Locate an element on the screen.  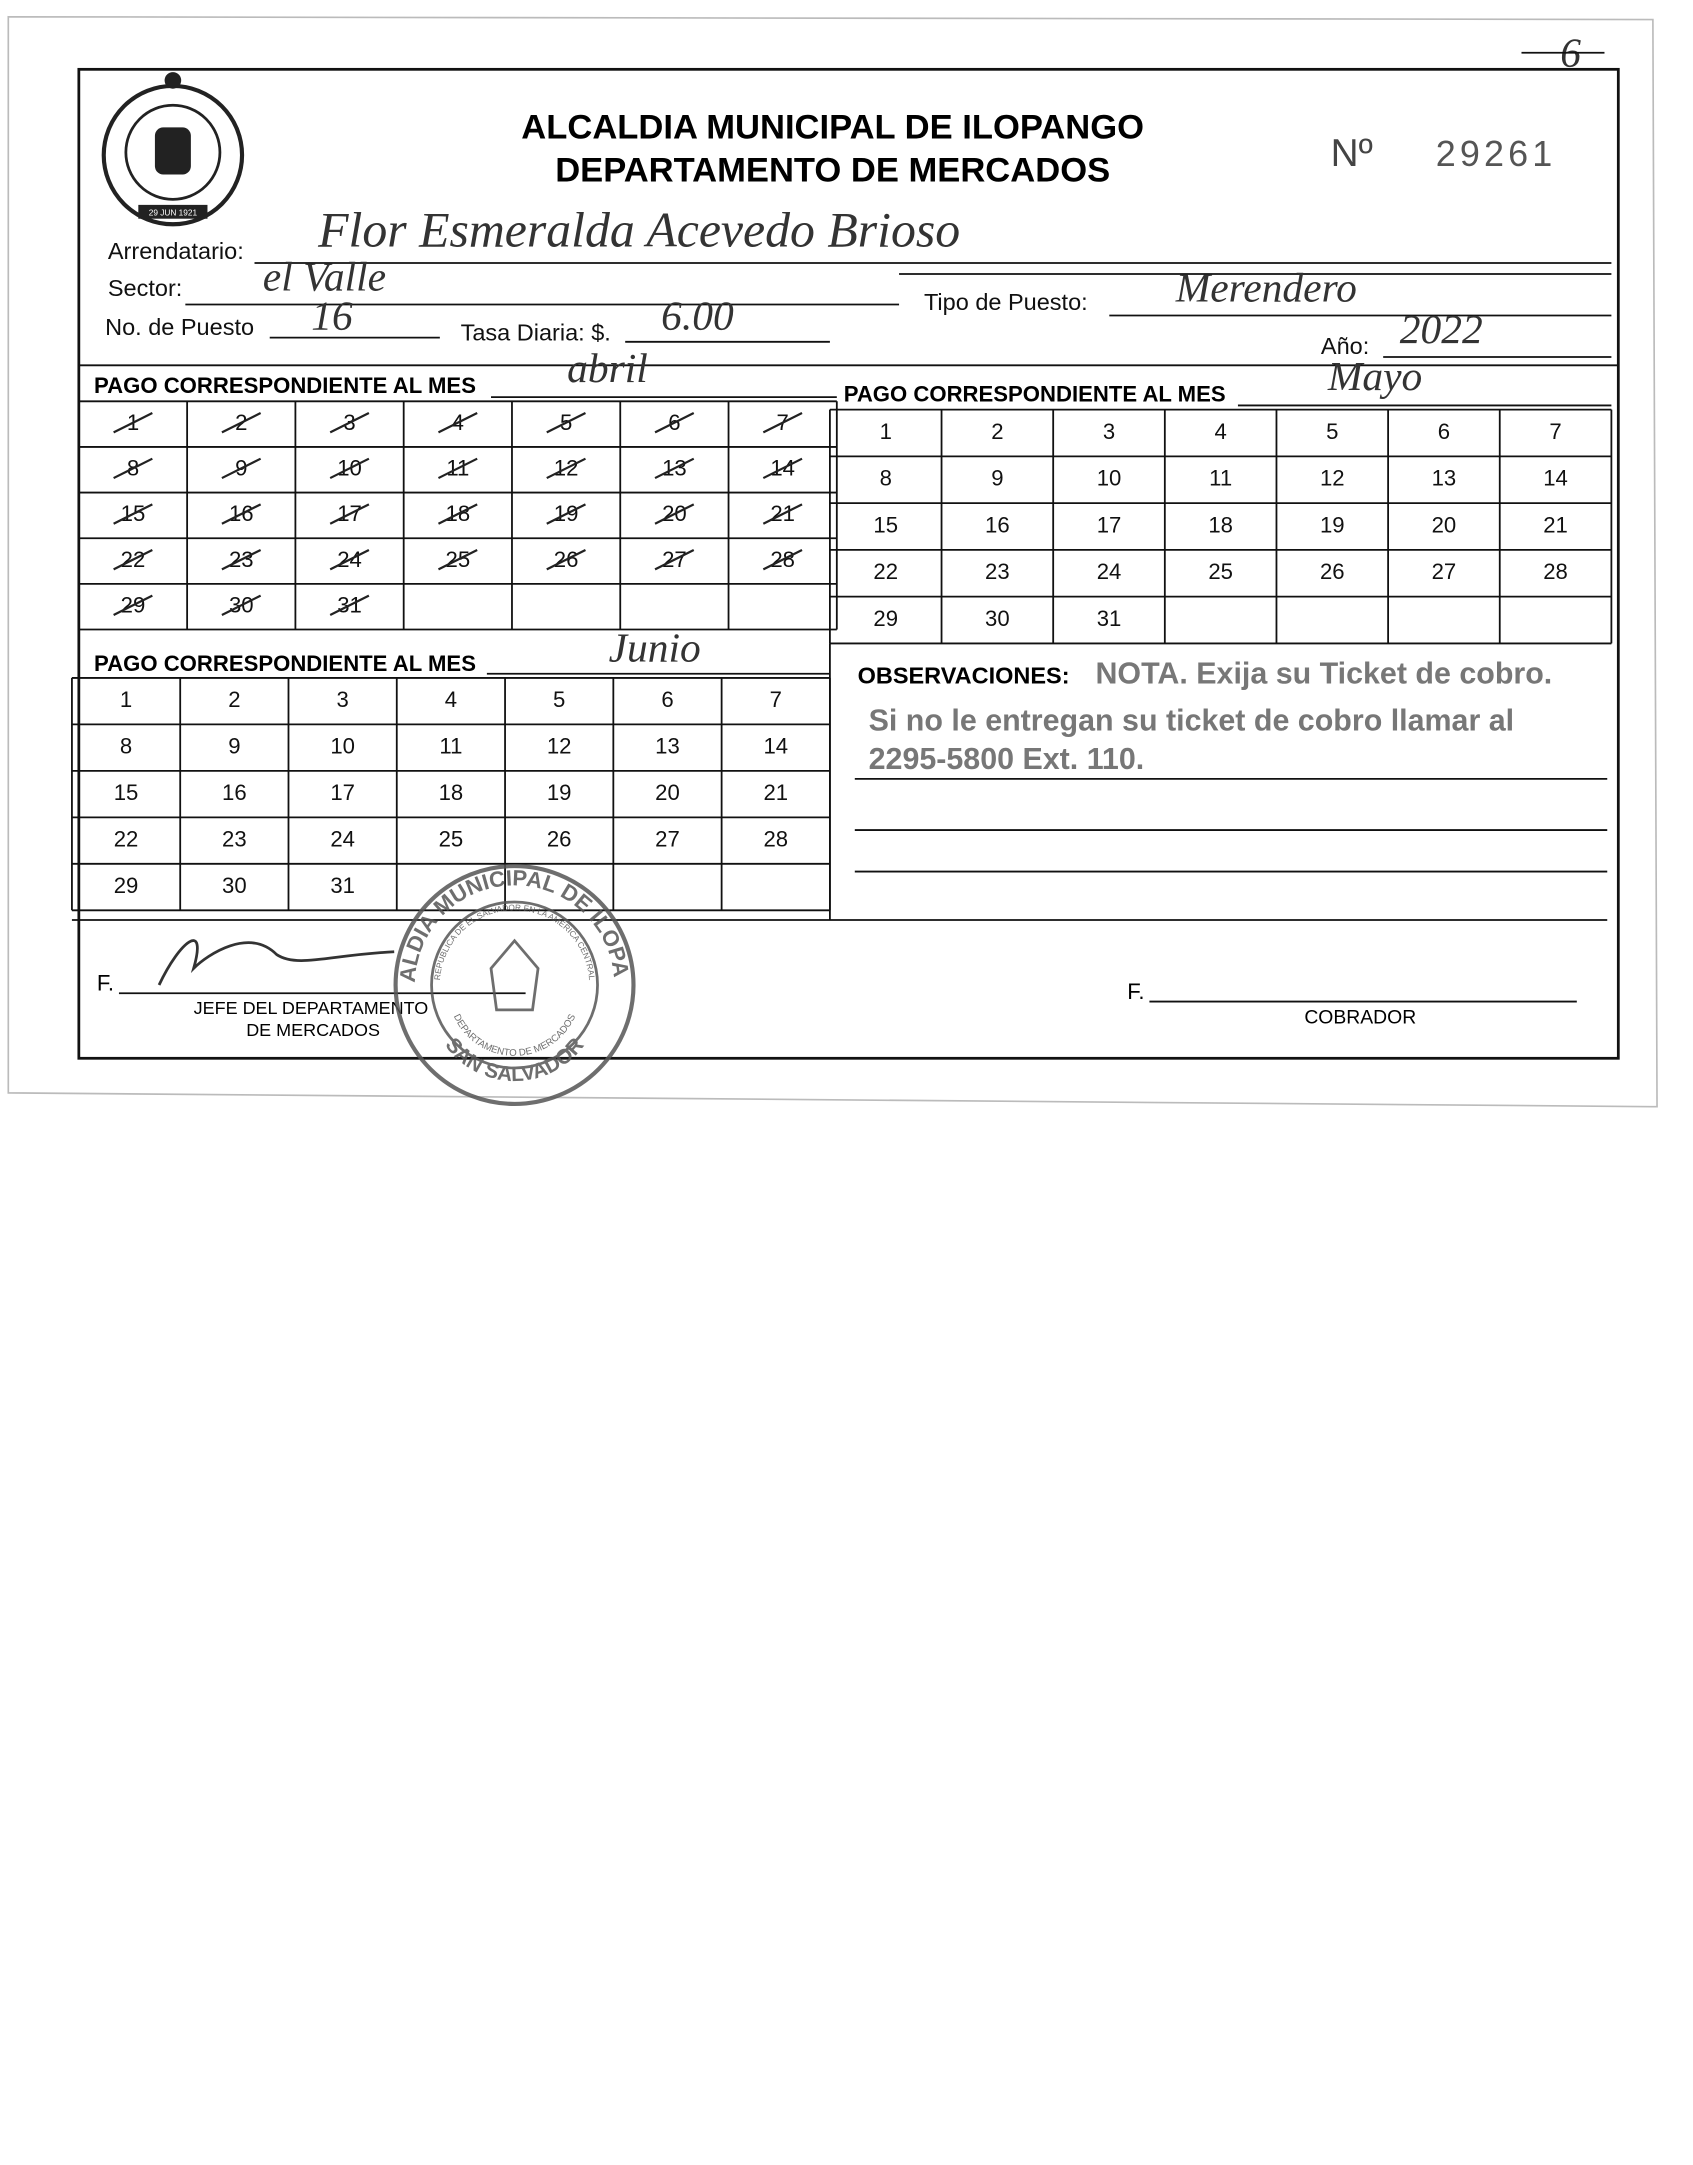
signature-title: JEFE DEL DEPARTAMENTO is located at coordinates (311, 1008).